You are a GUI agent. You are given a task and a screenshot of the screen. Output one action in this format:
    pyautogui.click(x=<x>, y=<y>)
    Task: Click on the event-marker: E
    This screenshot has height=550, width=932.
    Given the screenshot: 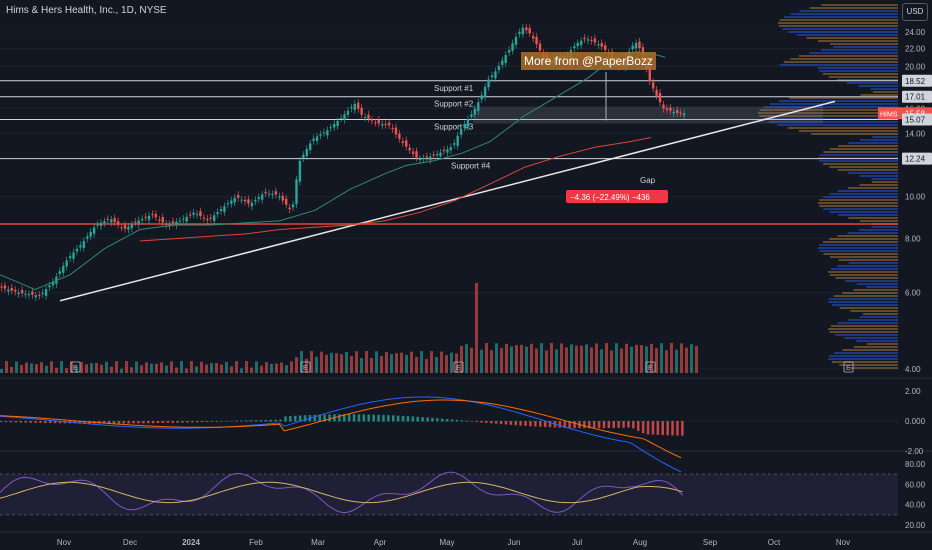 What is the action you would take?
    pyautogui.click(x=75, y=368)
    